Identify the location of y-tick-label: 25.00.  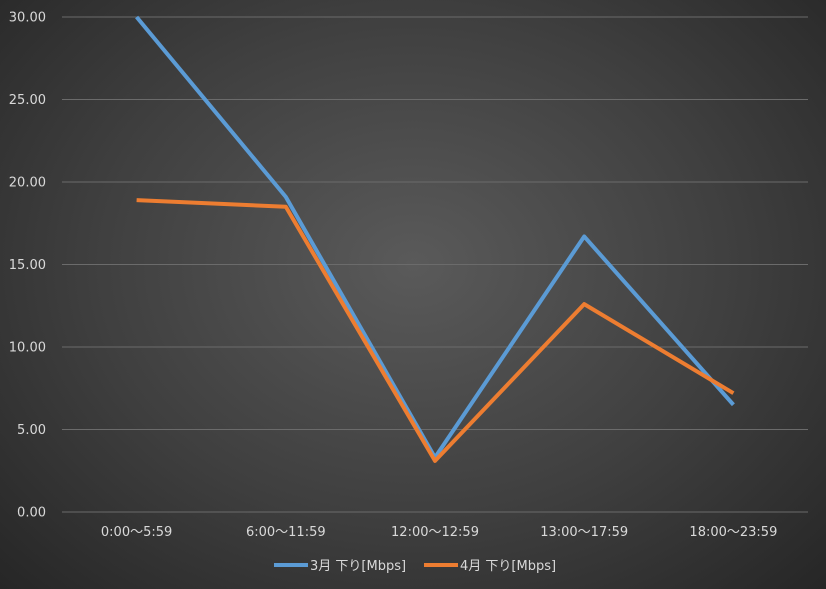
(27, 100).